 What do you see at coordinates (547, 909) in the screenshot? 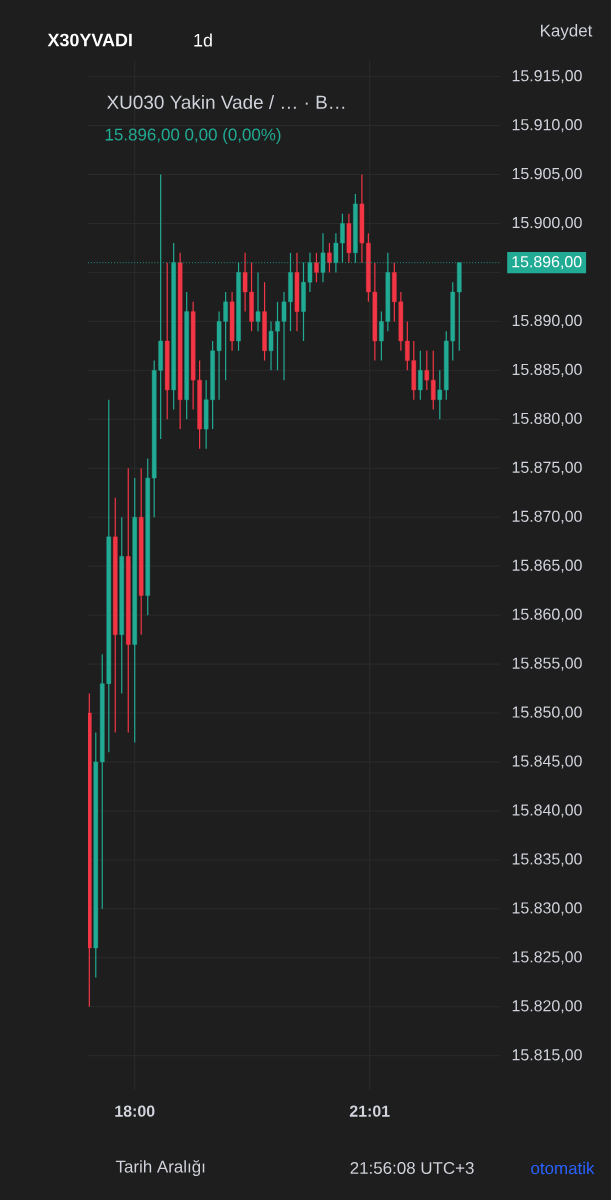
I see `y-tick-label: 15.830,00` at bounding box center [547, 909].